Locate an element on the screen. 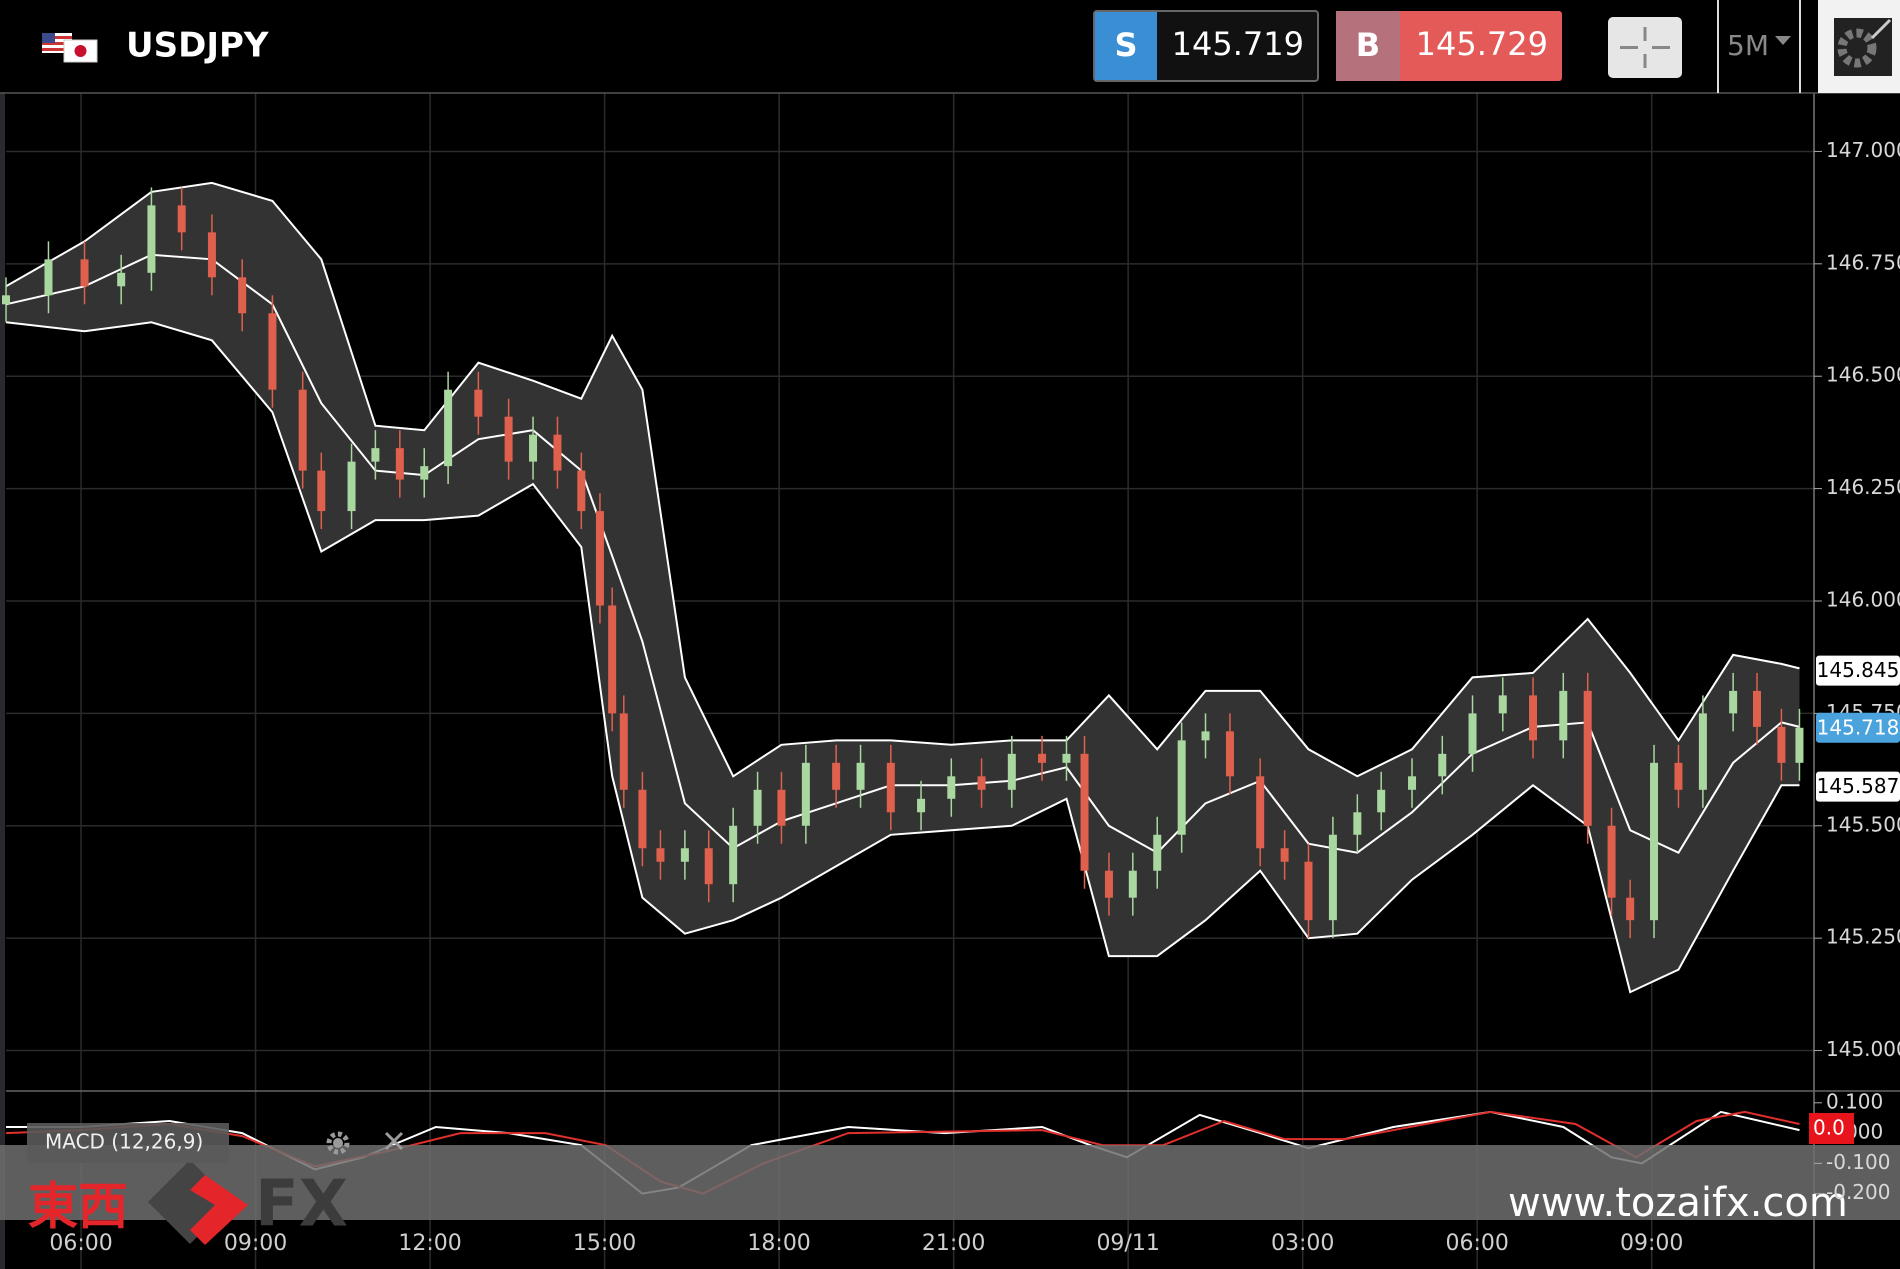 The image size is (1900, 1269). currency-flags is located at coordinates (70, 48).